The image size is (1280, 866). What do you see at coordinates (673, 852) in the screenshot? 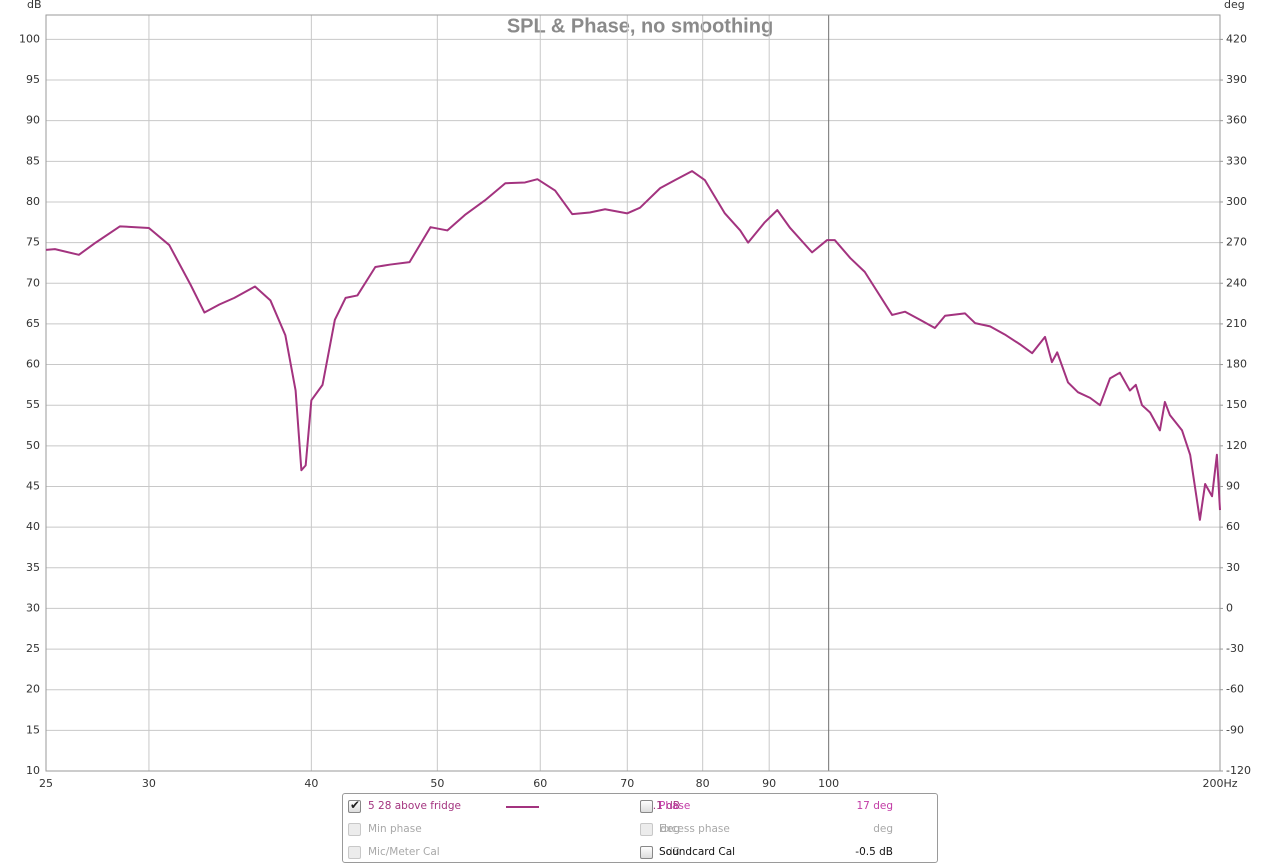
I see `legend-value: dB` at bounding box center [673, 852].